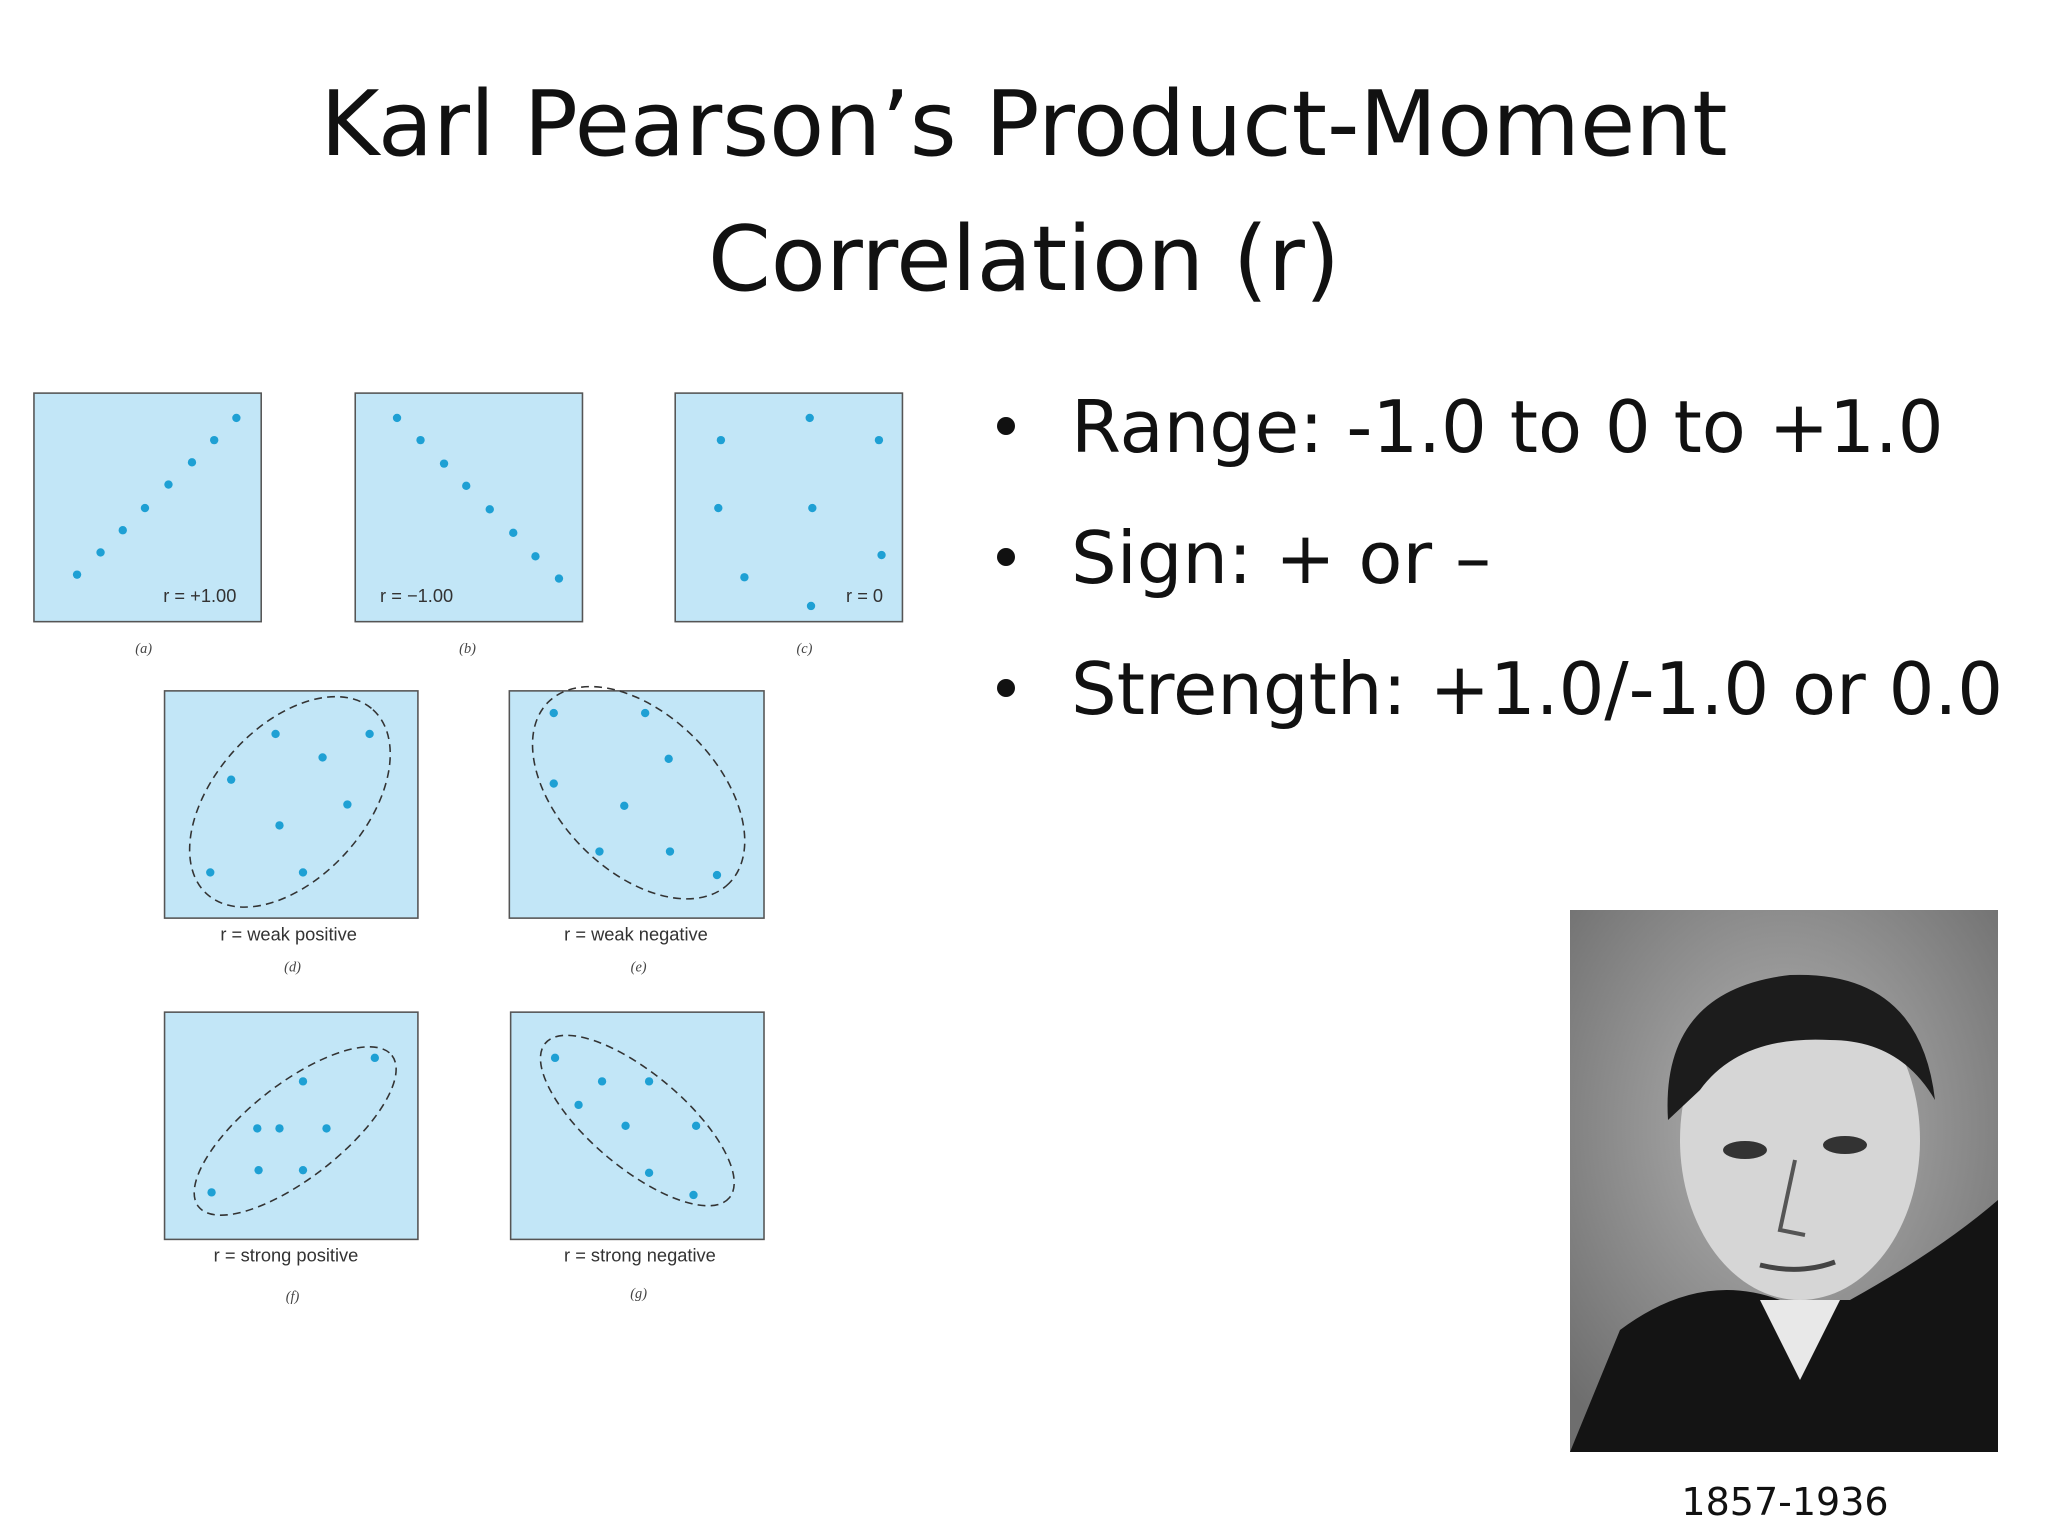 The image size is (2048, 1536). What do you see at coordinates (143, 649) in the screenshot?
I see `panel-tag: (a)` at bounding box center [143, 649].